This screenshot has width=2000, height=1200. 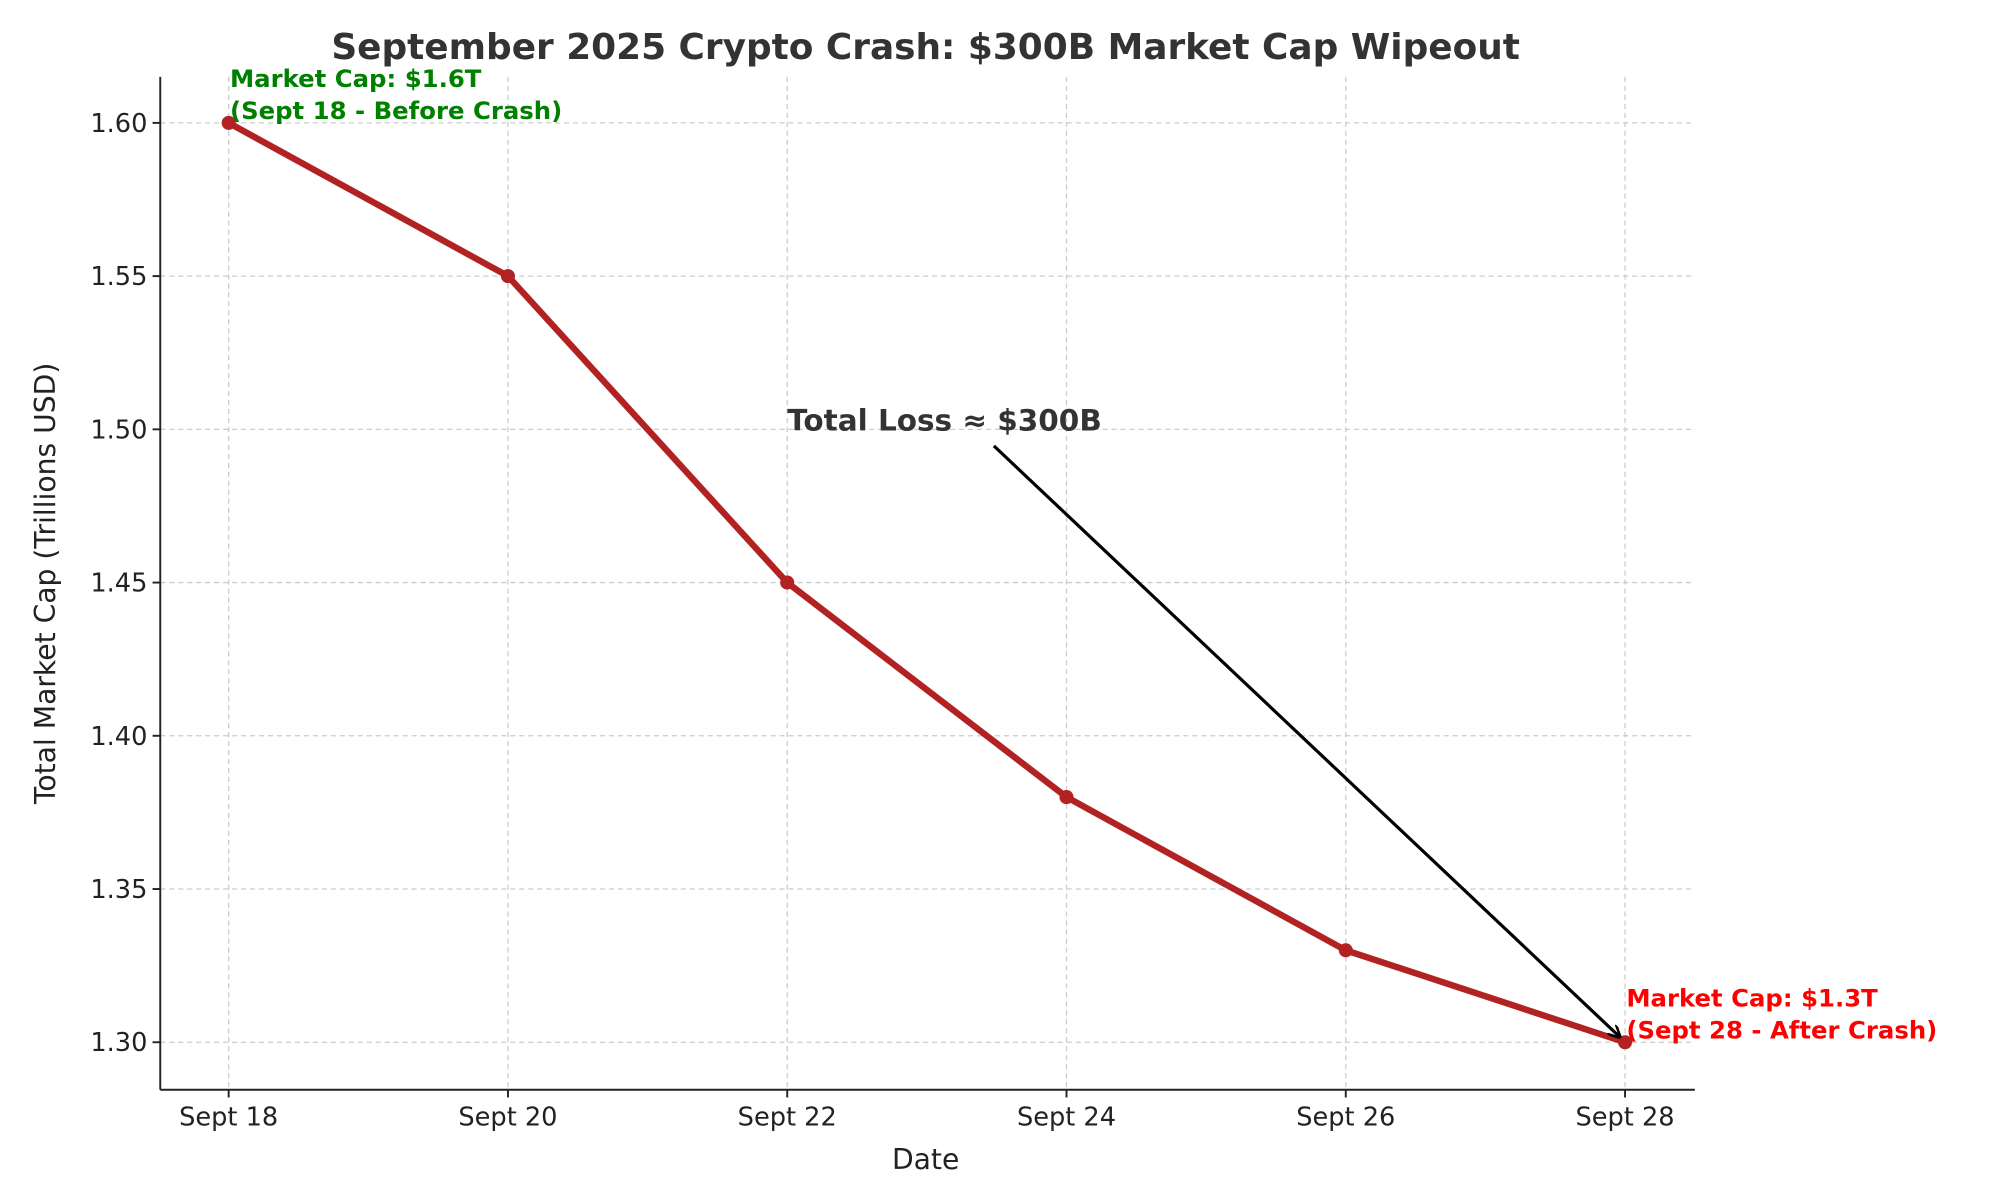 I want to click on x-tick-label: Sept 22, so click(x=787, y=1118).